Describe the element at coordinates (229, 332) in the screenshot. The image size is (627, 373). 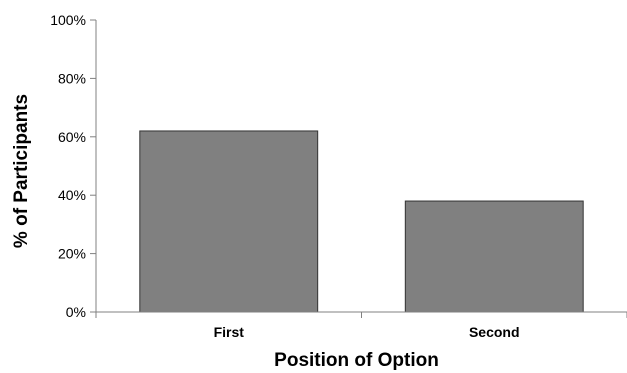
I see `x-category-label: First` at that location.